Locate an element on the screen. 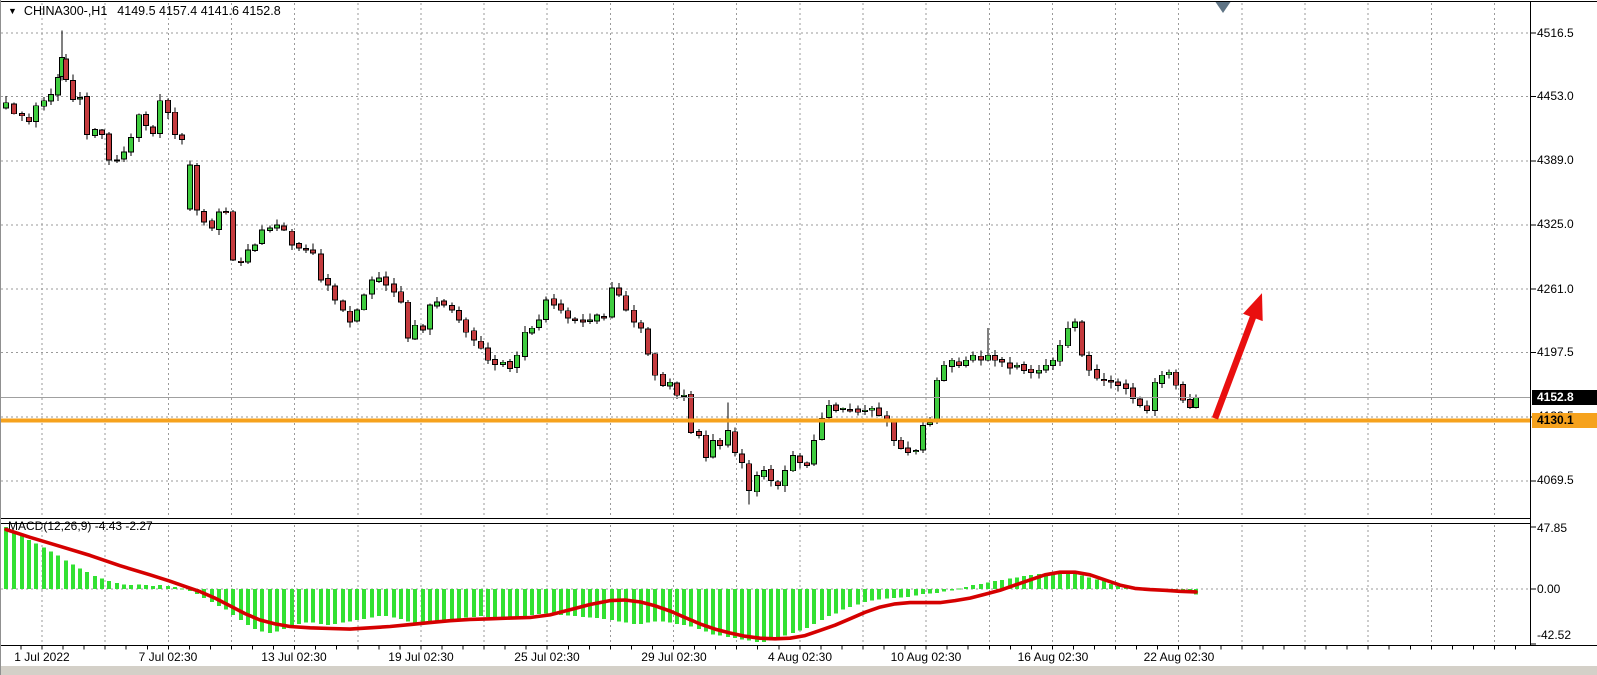 The width and height of the screenshot is (1597, 675). time-axis-label: 16 Aug 02:30 is located at coordinates (1053, 657).